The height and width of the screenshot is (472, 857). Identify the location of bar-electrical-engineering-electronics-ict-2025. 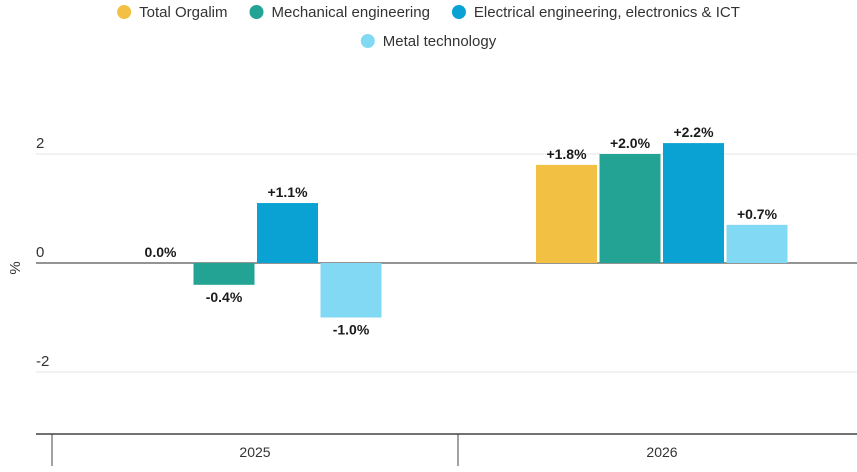
(287, 233).